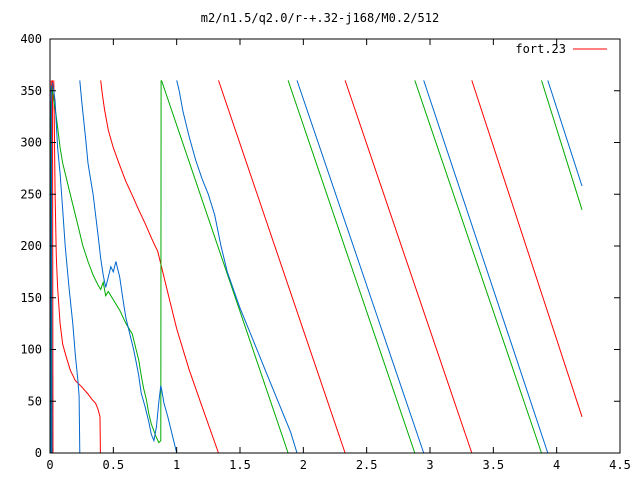 This screenshot has width=640, height=480. What do you see at coordinates (113, 465) in the screenshot?
I see `x-tick-label: 0.5` at bounding box center [113, 465].